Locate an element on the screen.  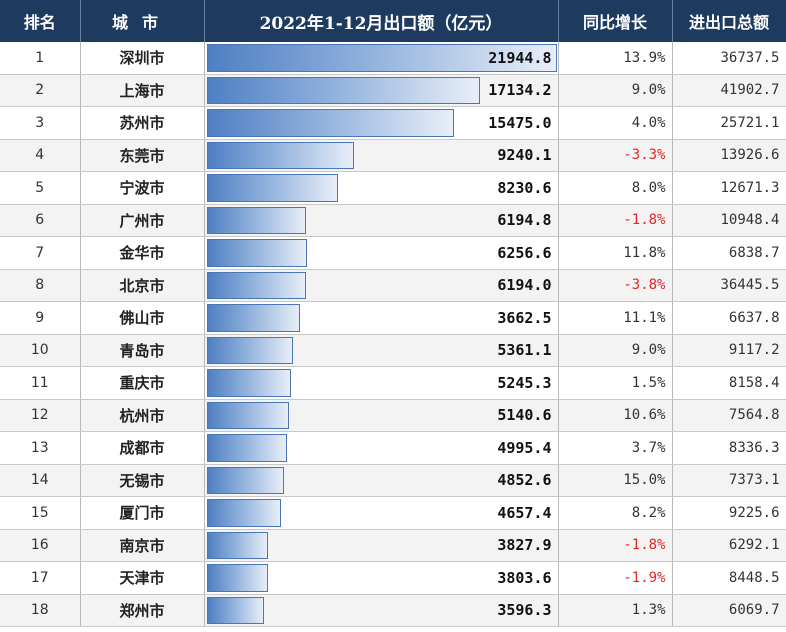
rank-cell: 1 is located at coordinates (40, 58).